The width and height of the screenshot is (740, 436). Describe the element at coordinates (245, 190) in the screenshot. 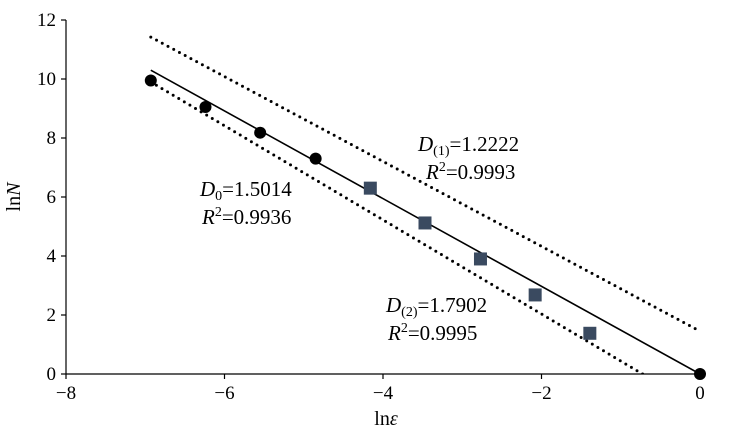

I see `svg-text: D0=1.5014` at that location.